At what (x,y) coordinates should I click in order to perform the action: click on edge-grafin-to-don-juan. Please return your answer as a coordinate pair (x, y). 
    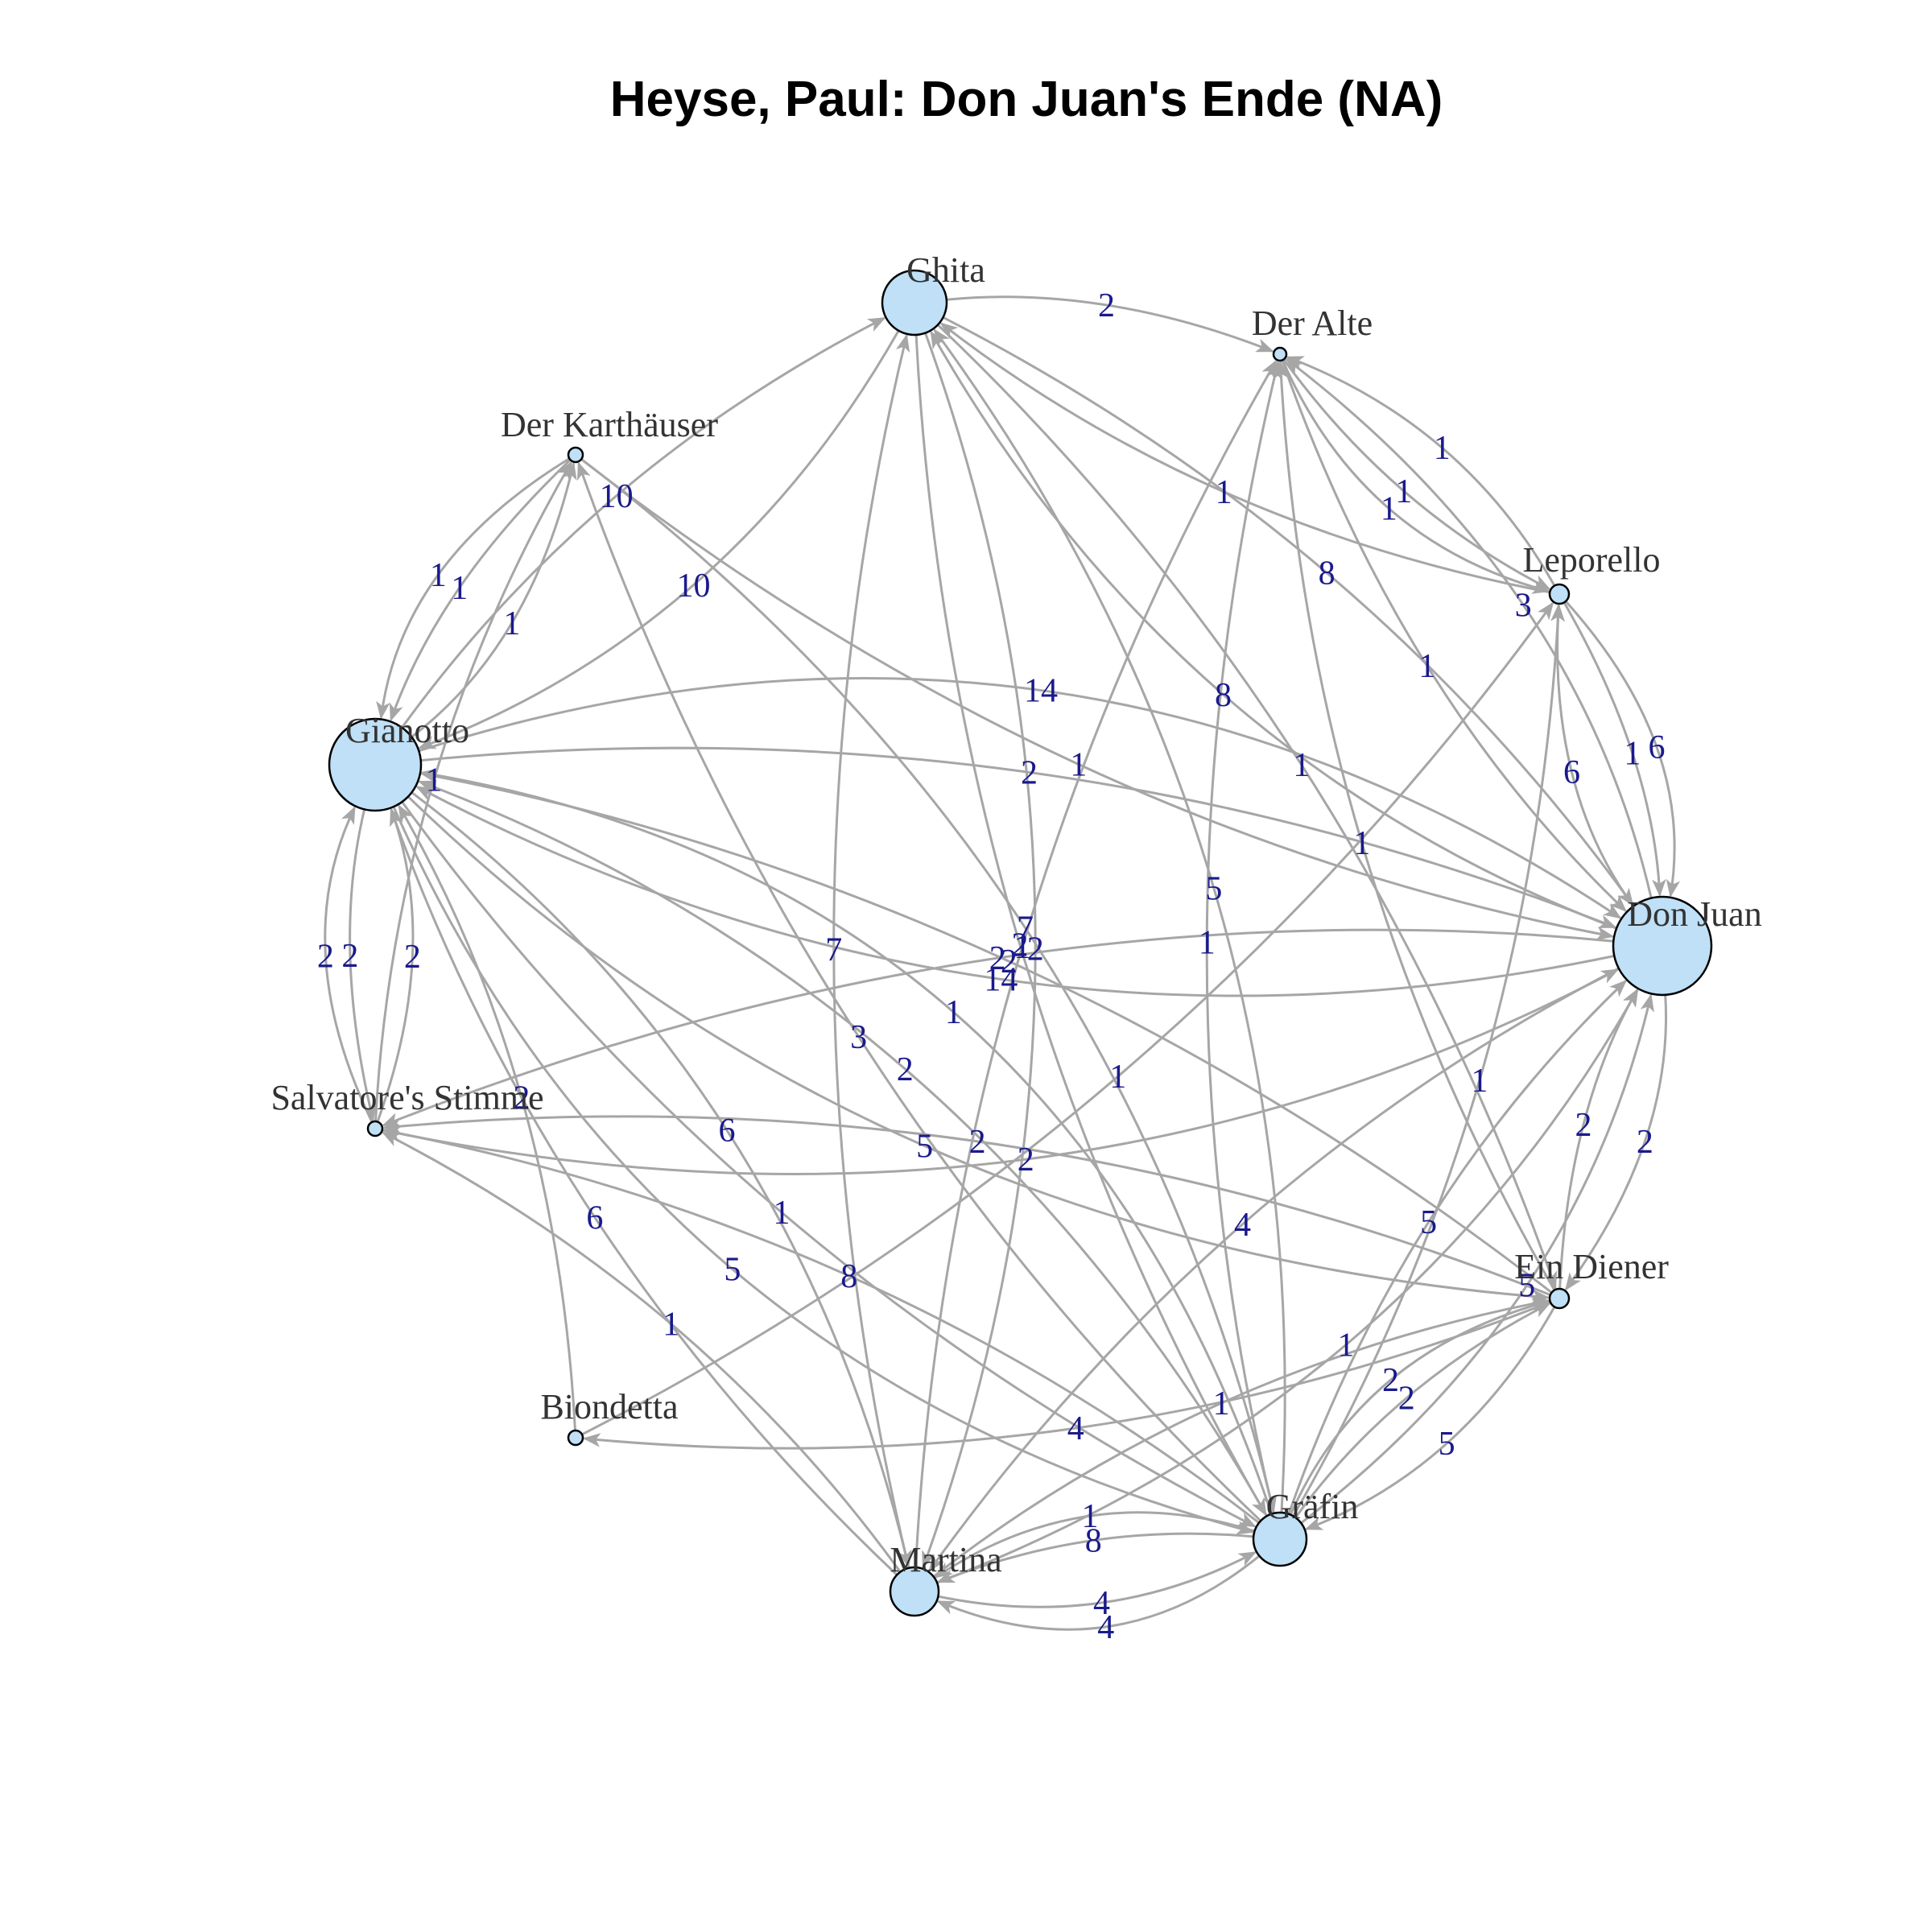
    Looking at the image, I should click on (1457, 1247).